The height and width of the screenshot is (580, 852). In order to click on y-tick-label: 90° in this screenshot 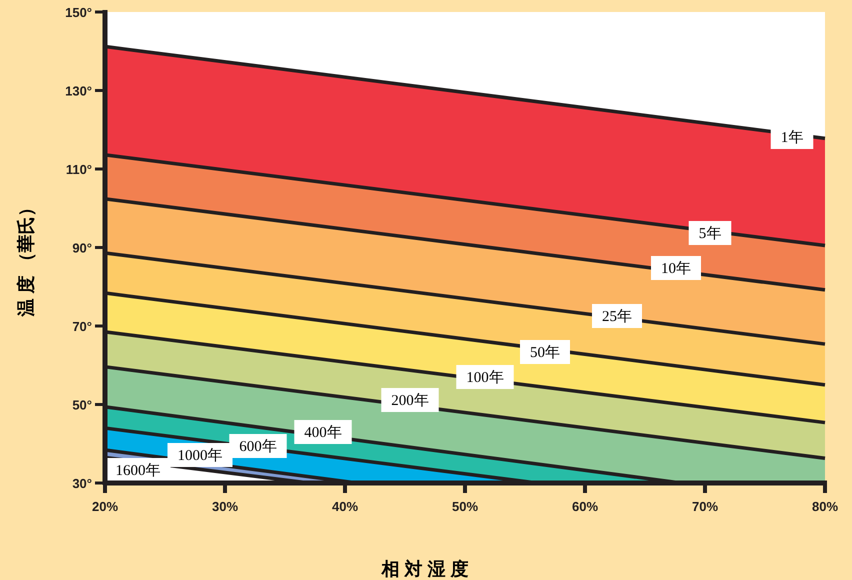, I will do `click(82, 248)`.